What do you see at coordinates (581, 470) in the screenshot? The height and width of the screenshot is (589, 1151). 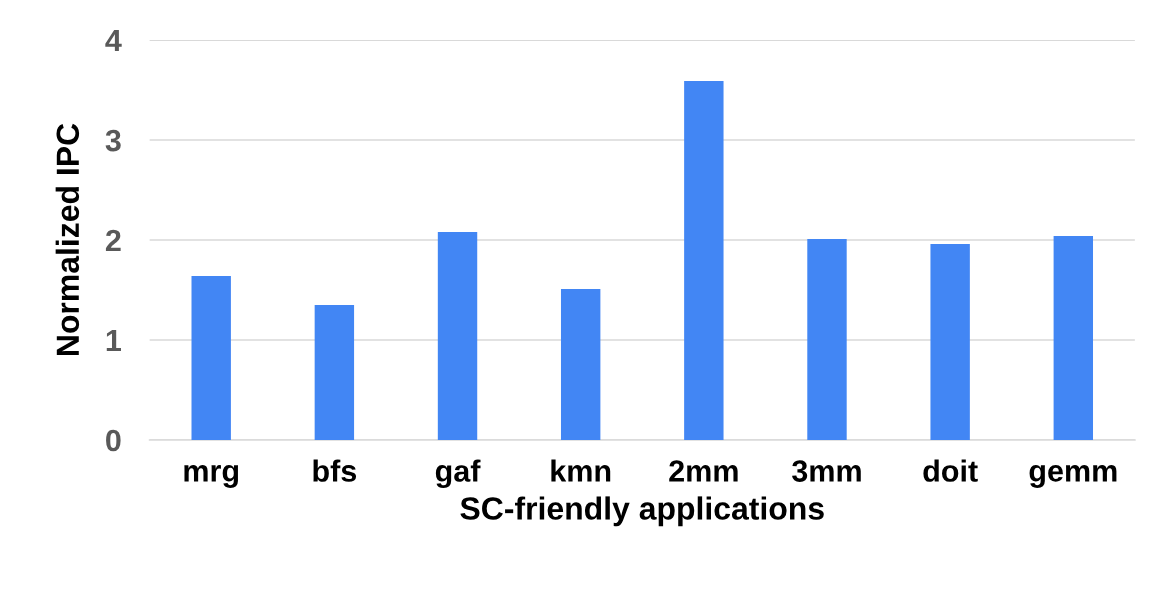 I see `x-tick-label: kmn` at bounding box center [581, 470].